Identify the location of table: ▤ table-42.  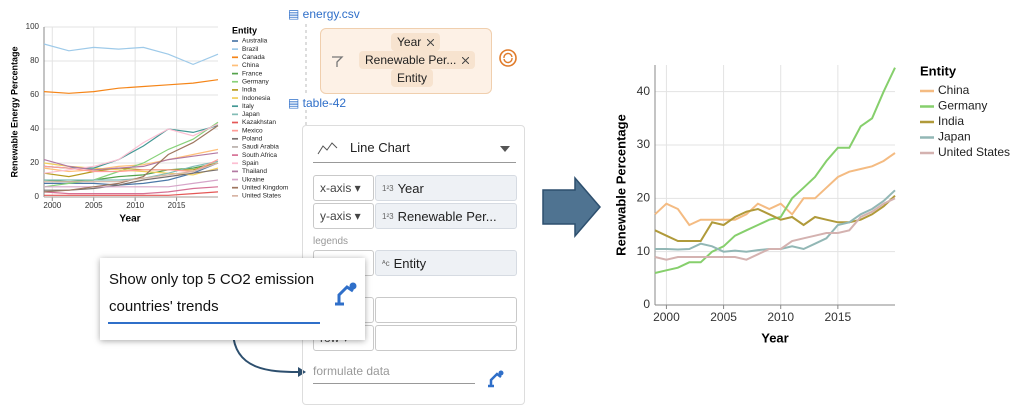
(317, 103).